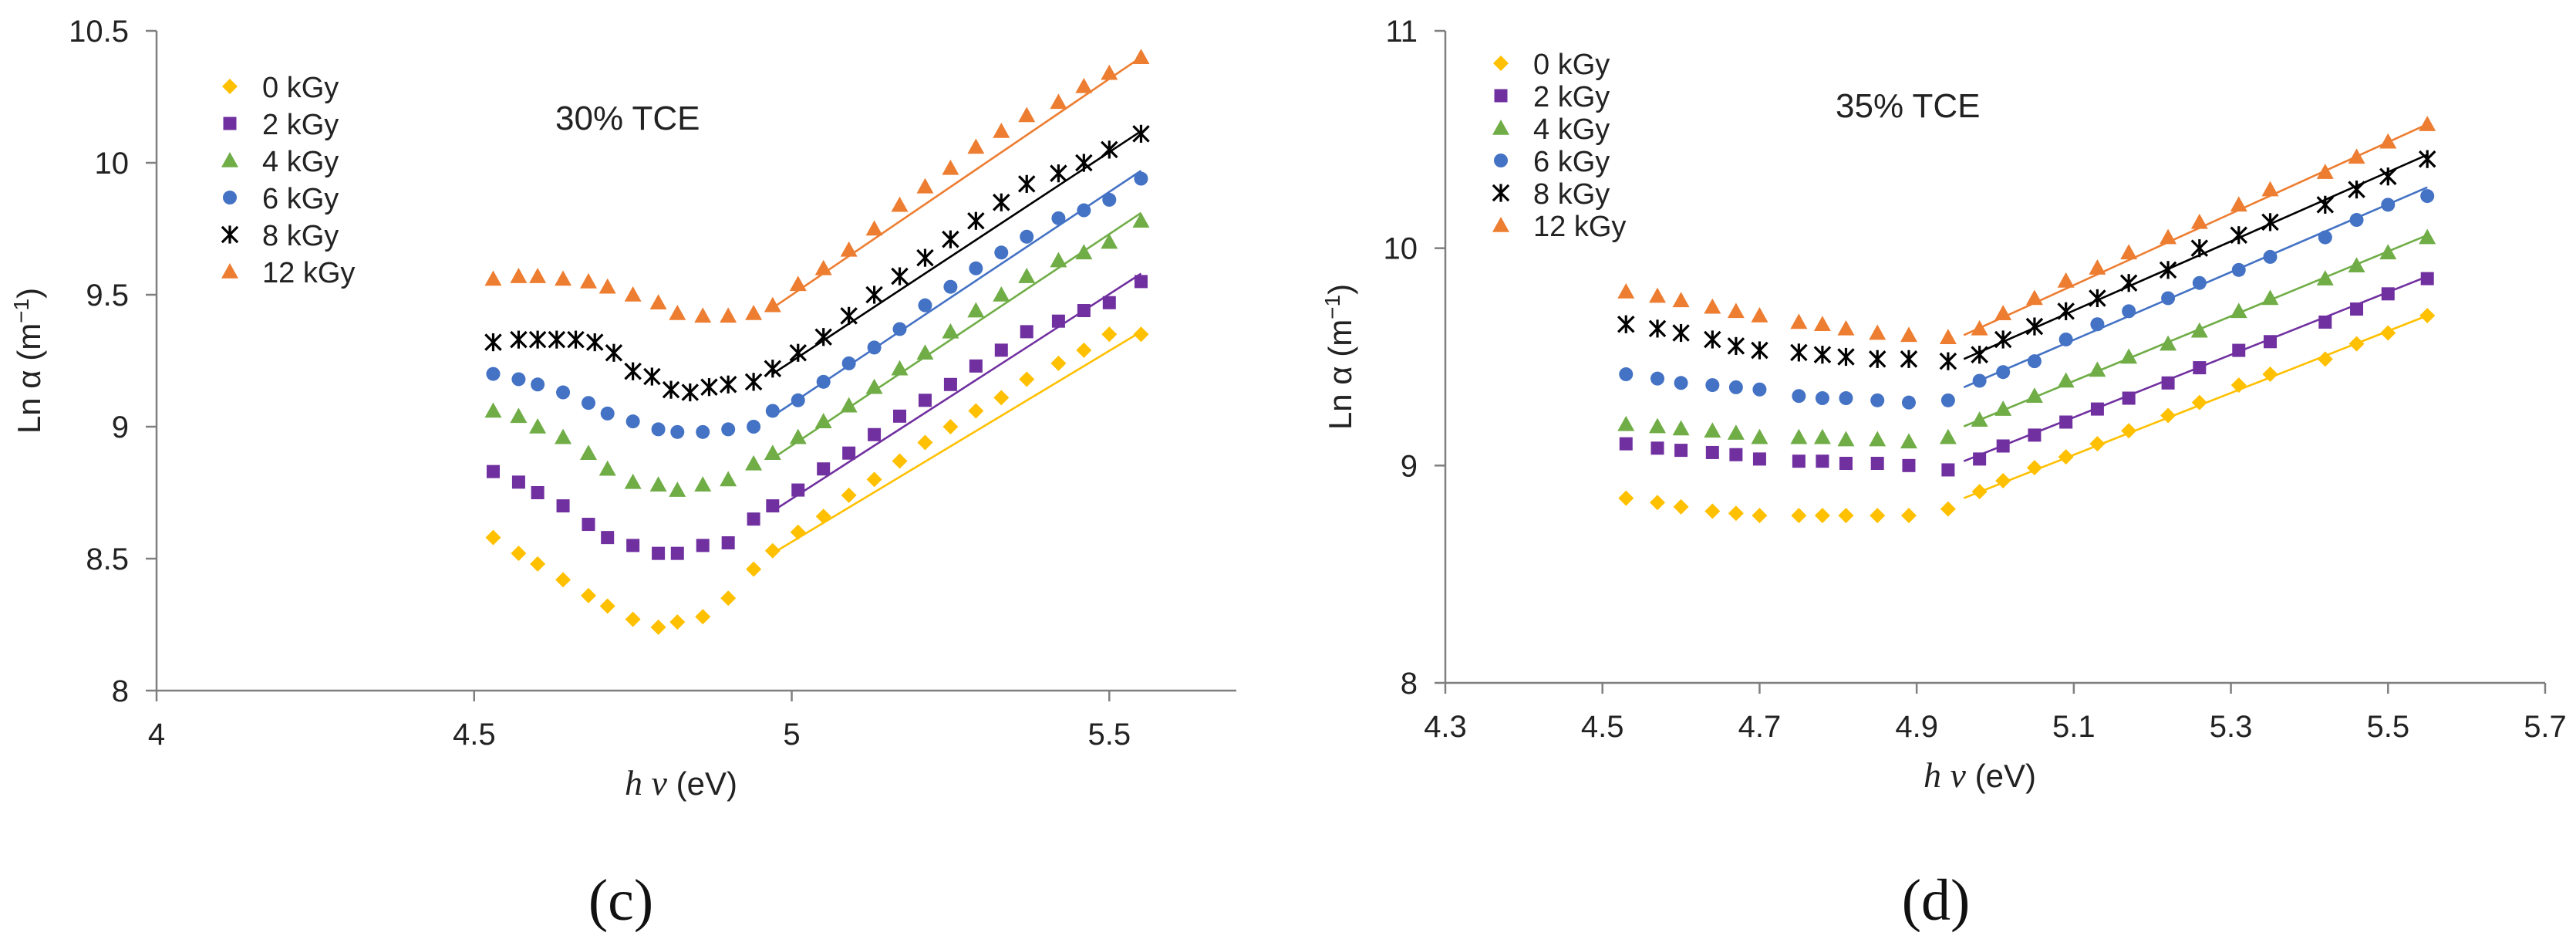 This screenshot has width=2576, height=946. What do you see at coordinates (156, 735) in the screenshot?
I see `x-tick-label: 4` at bounding box center [156, 735].